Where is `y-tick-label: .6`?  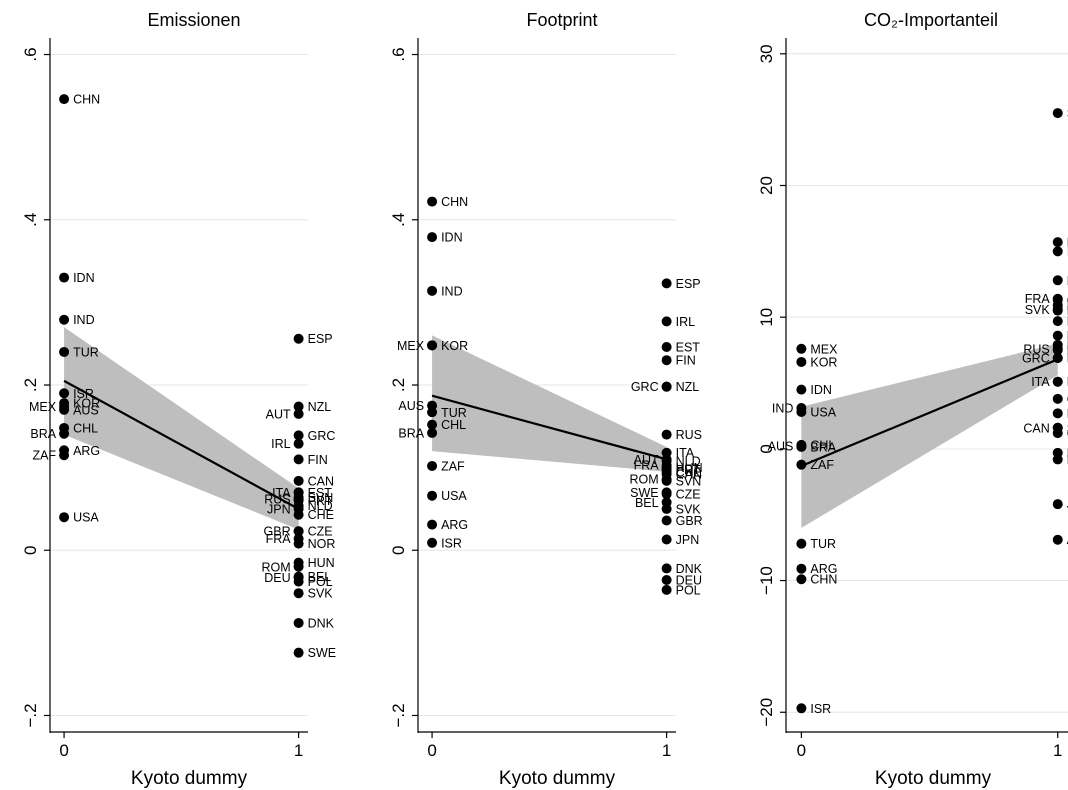 y-tick-label: .6 is located at coordinates (398, 54).